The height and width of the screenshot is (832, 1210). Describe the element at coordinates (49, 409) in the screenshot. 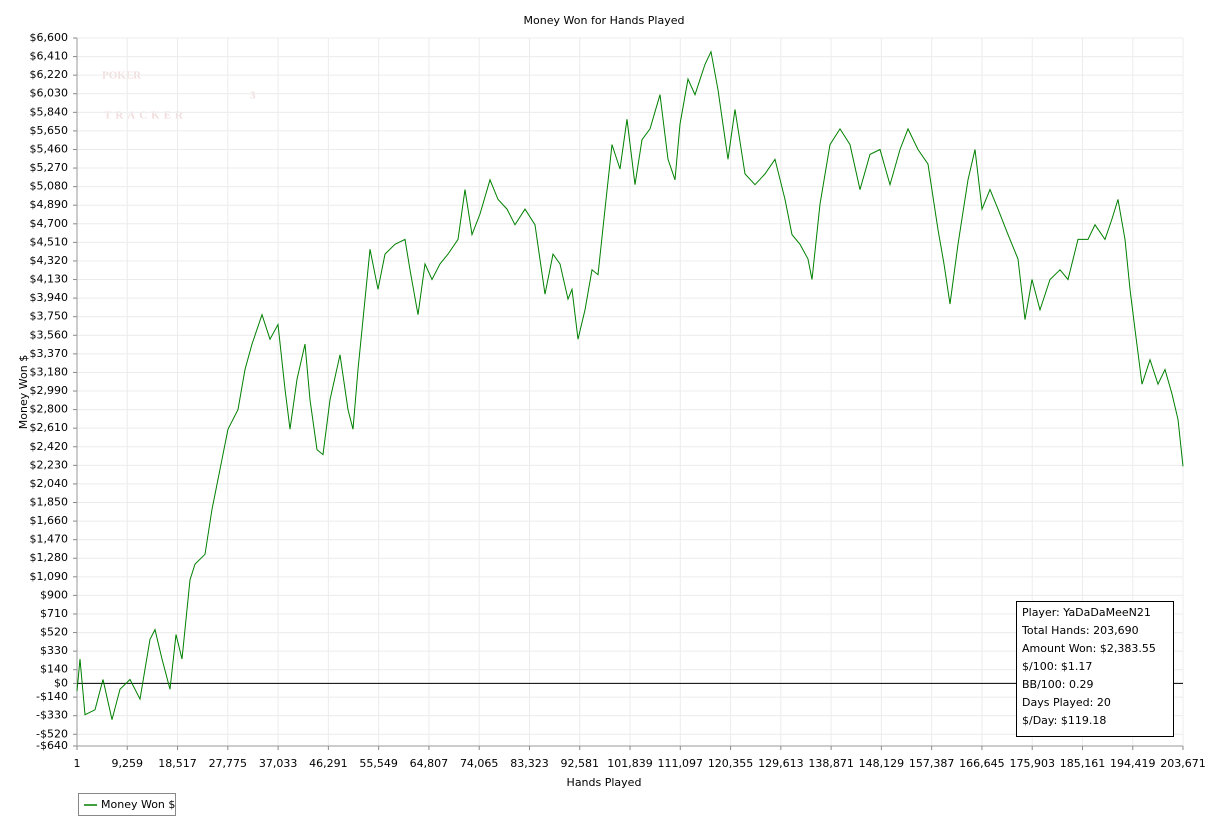

I see `y-tick-label: $2,800` at that location.